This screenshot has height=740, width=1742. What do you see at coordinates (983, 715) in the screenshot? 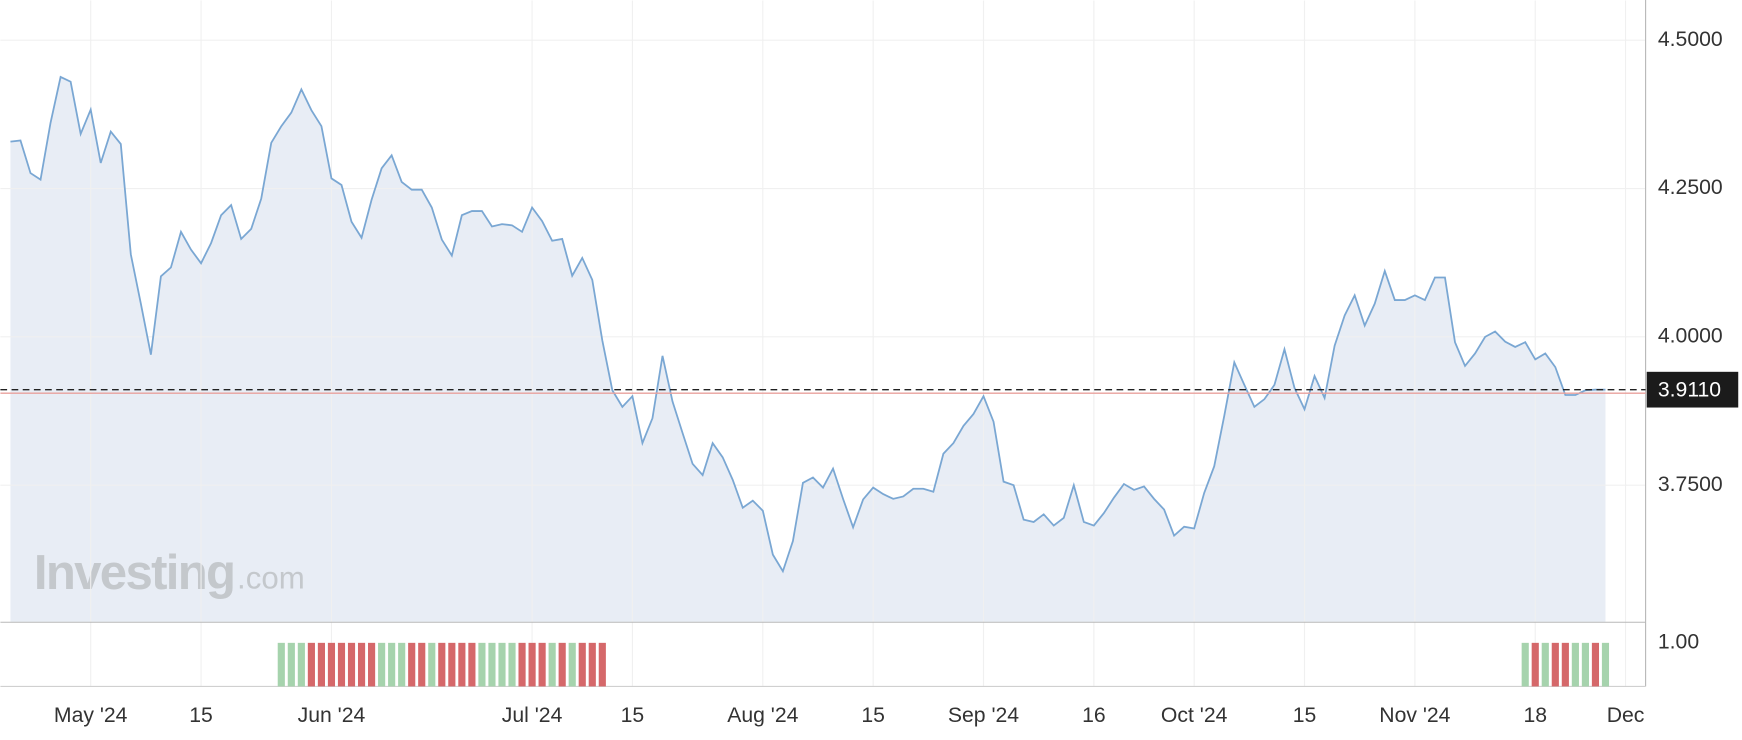
I see `x-tick-label: Sep '24` at bounding box center [983, 715].